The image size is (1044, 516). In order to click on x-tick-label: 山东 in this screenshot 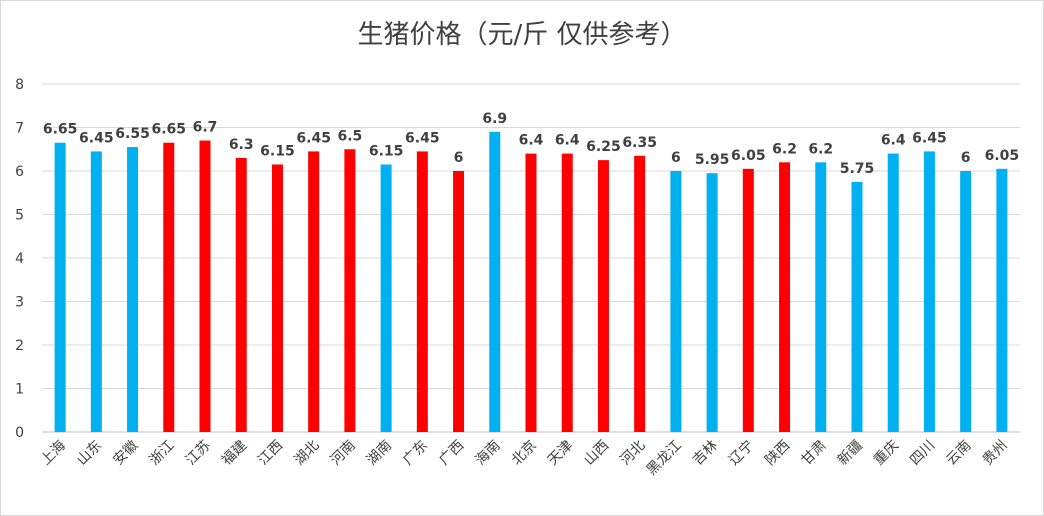, I will do `click(89, 453)`.